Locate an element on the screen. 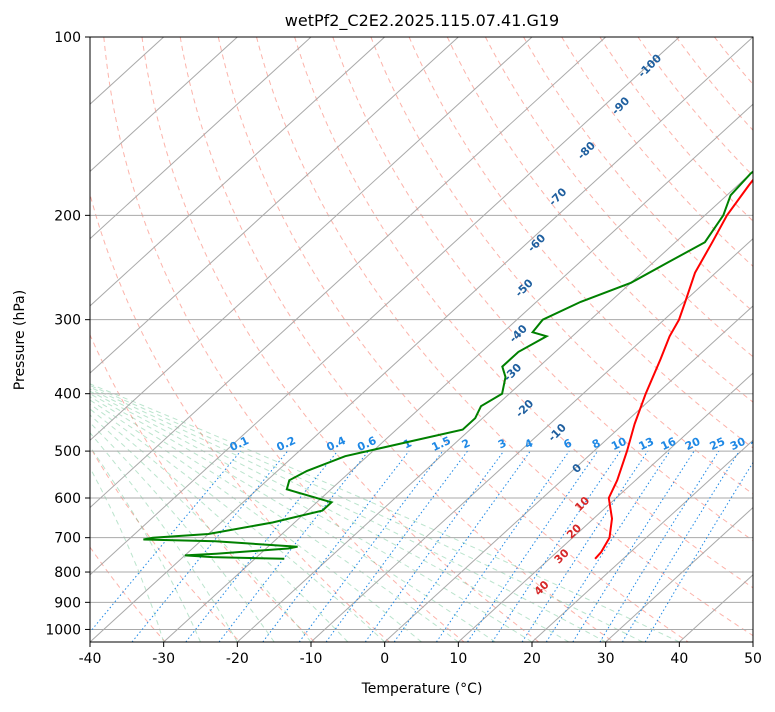  mixing-ratio-label: 20 is located at coordinates (693, 444).